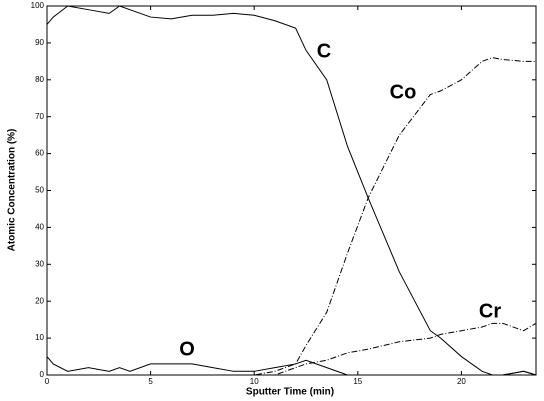  Describe the element at coordinates (39, 42) in the screenshot. I see `y-tick-label: 90` at that location.